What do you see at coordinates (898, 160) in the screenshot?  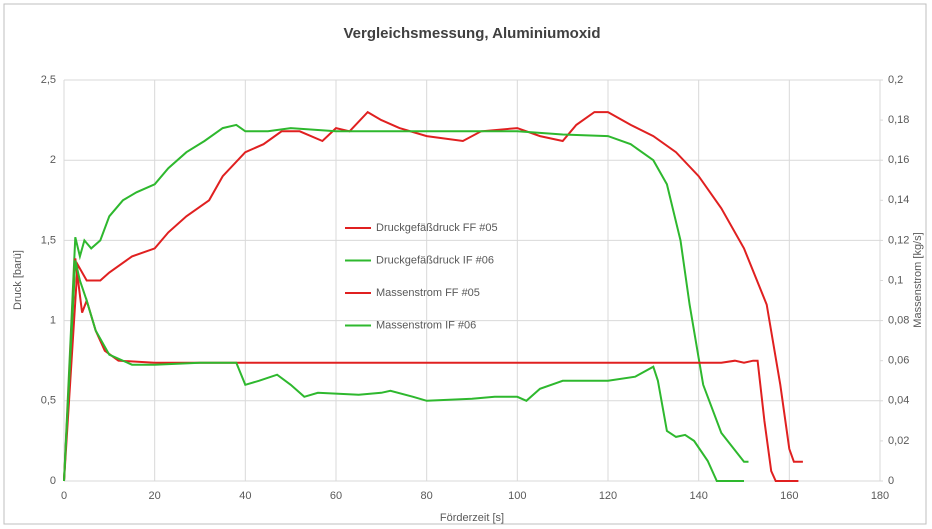 I see `y2-tick-label: 0,16` at bounding box center [898, 160].